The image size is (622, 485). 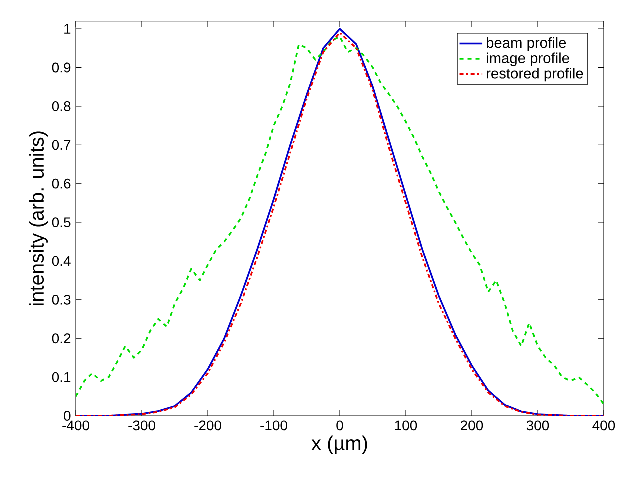 What do you see at coordinates (340, 425) in the screenshot?
I see `x-tick-label: 0` at bounding box center [340, 425].